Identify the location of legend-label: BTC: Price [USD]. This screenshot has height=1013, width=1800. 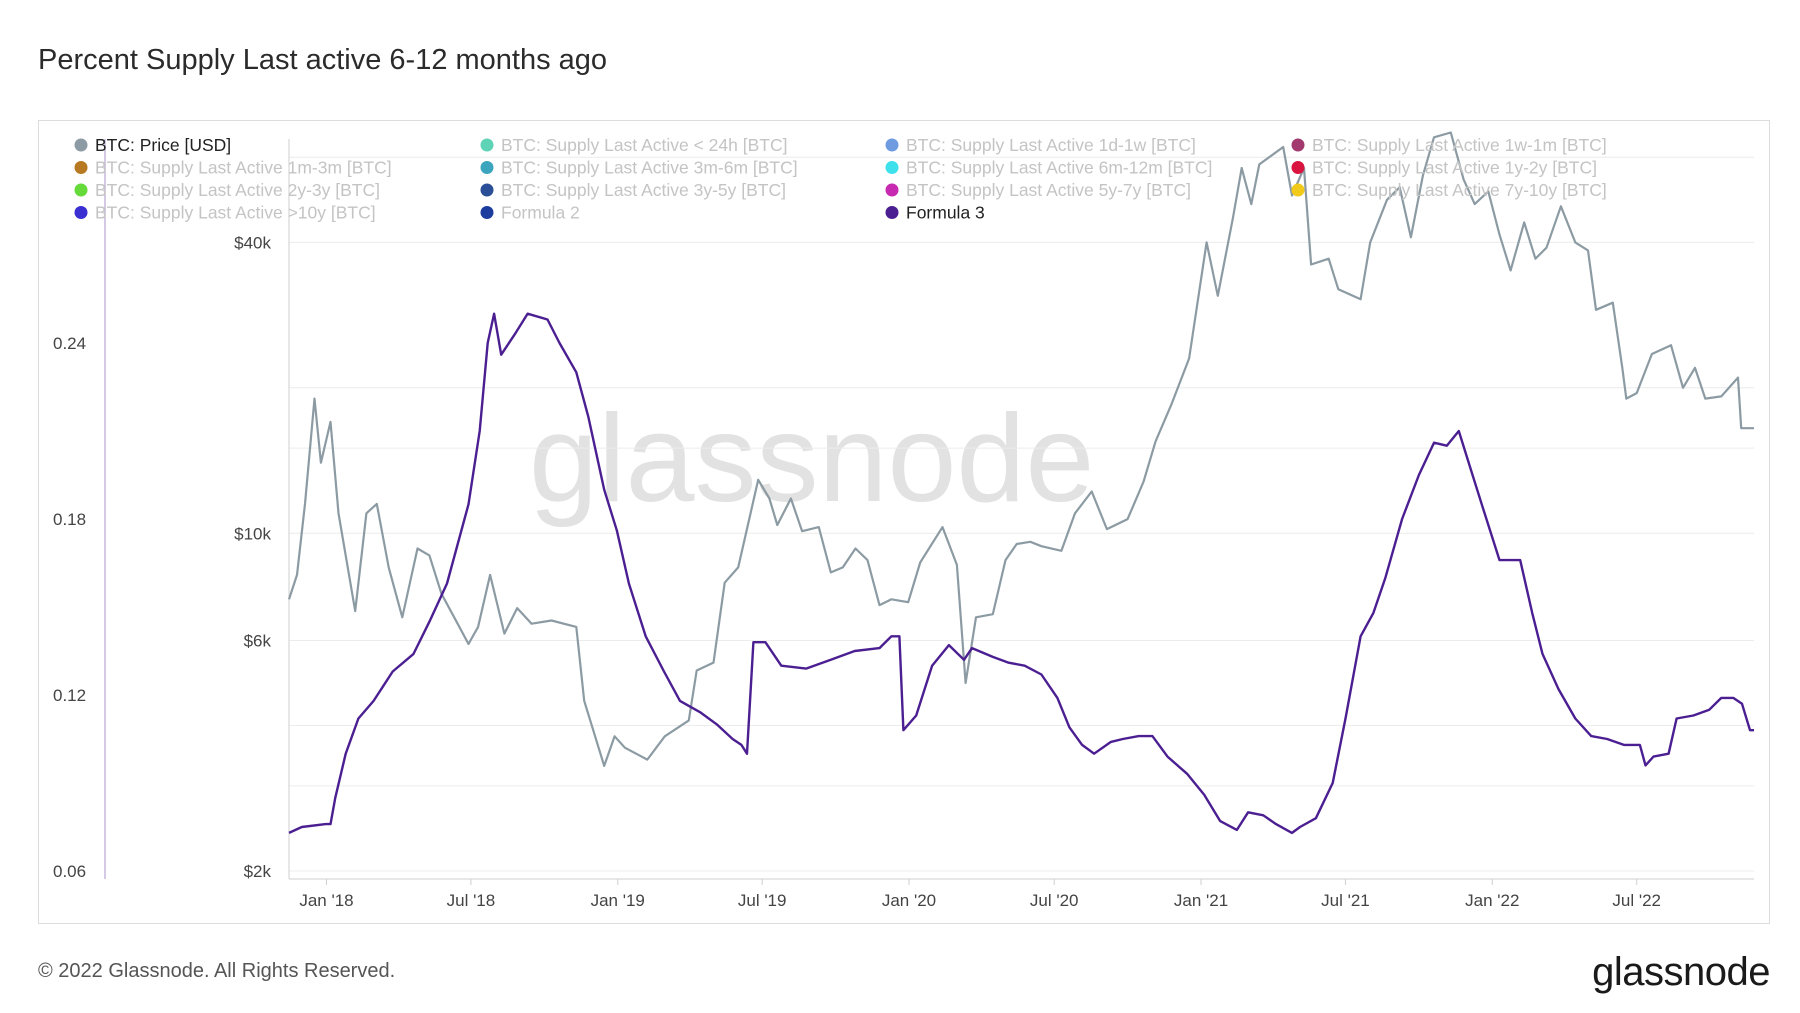
(163, 145).